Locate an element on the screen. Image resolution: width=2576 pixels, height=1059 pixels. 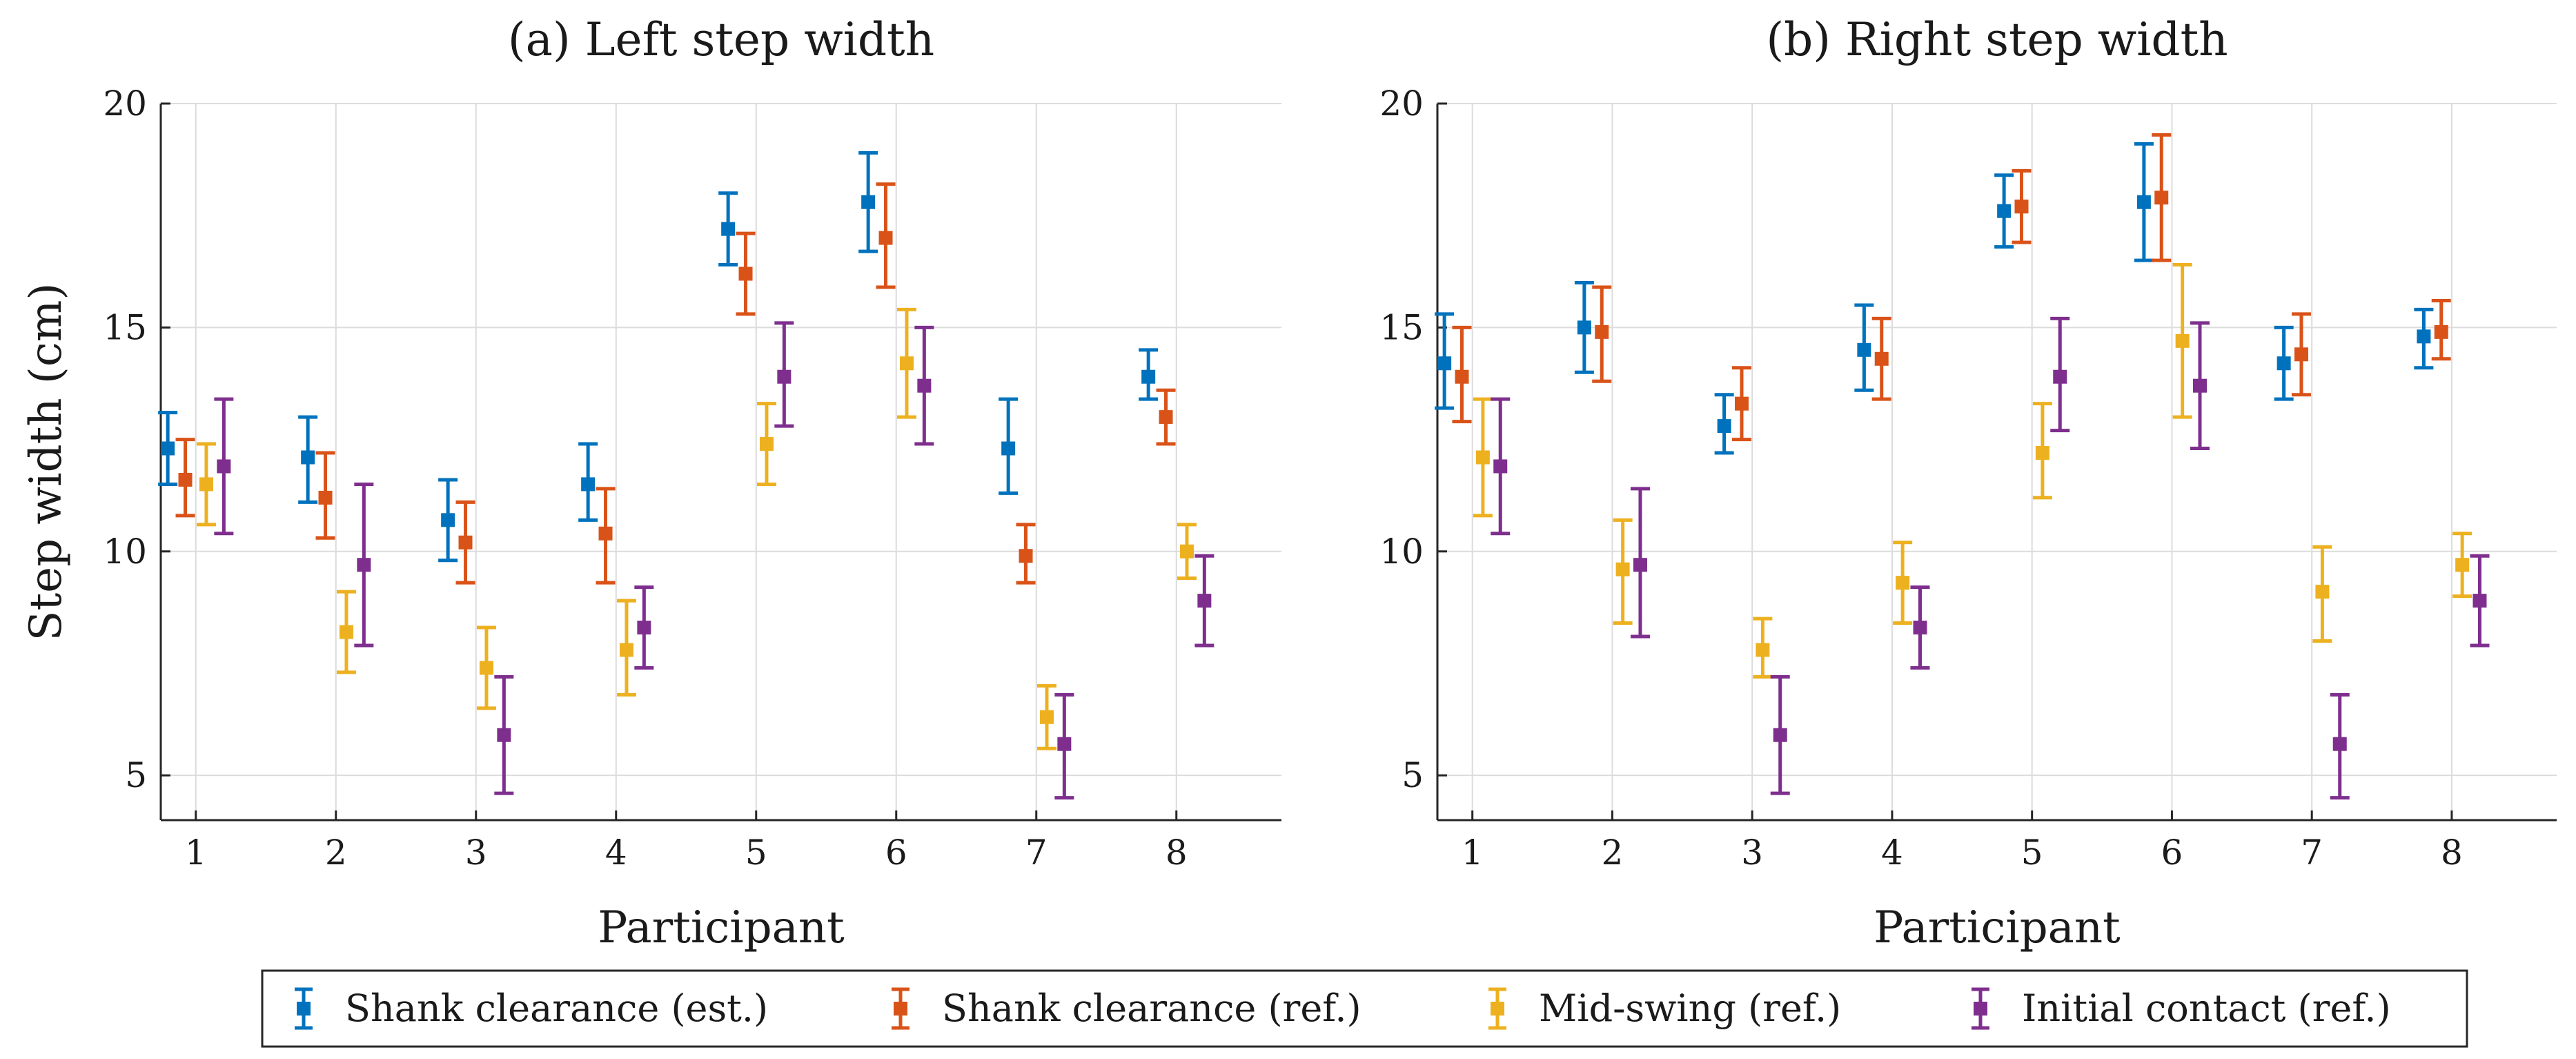
legend-label: Shank clearance (ref.) is located at coordinates (1151, 1008).